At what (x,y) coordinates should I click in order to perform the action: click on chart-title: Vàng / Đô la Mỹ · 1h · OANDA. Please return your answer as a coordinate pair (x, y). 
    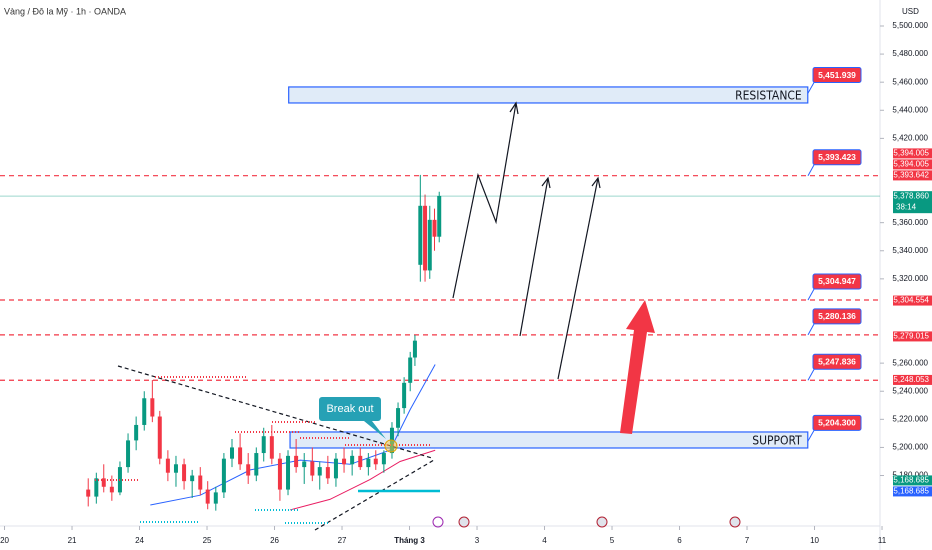
    Looking at the image, I should click on (65, 11).